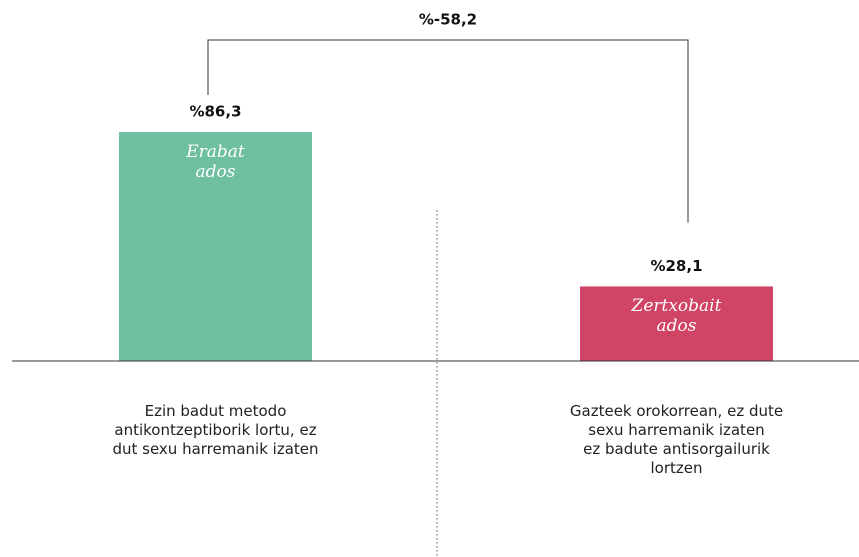 This screenshot has height=557, width=859. Describe the element at coordinates (676, 266) in the screenshot. I see `value-label: %28,1` at that location.